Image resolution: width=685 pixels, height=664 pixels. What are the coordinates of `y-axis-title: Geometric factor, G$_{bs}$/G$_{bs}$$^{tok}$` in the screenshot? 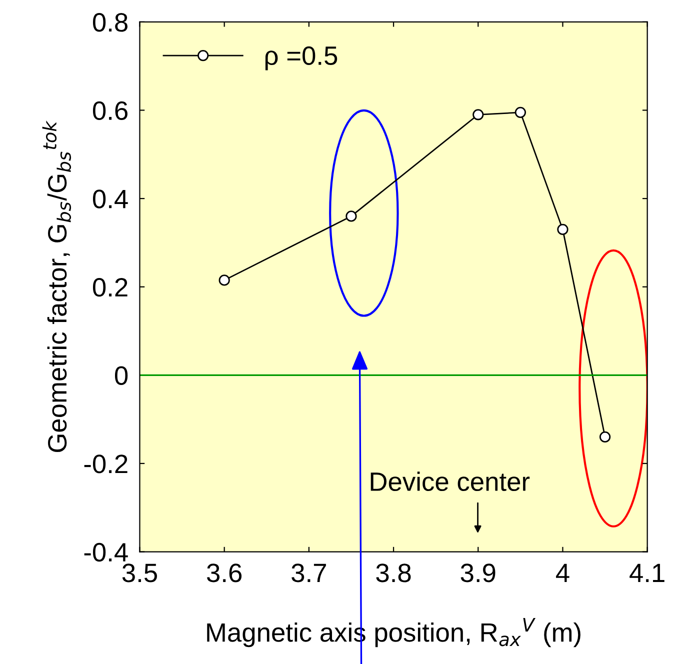 It's located at (57, 286).